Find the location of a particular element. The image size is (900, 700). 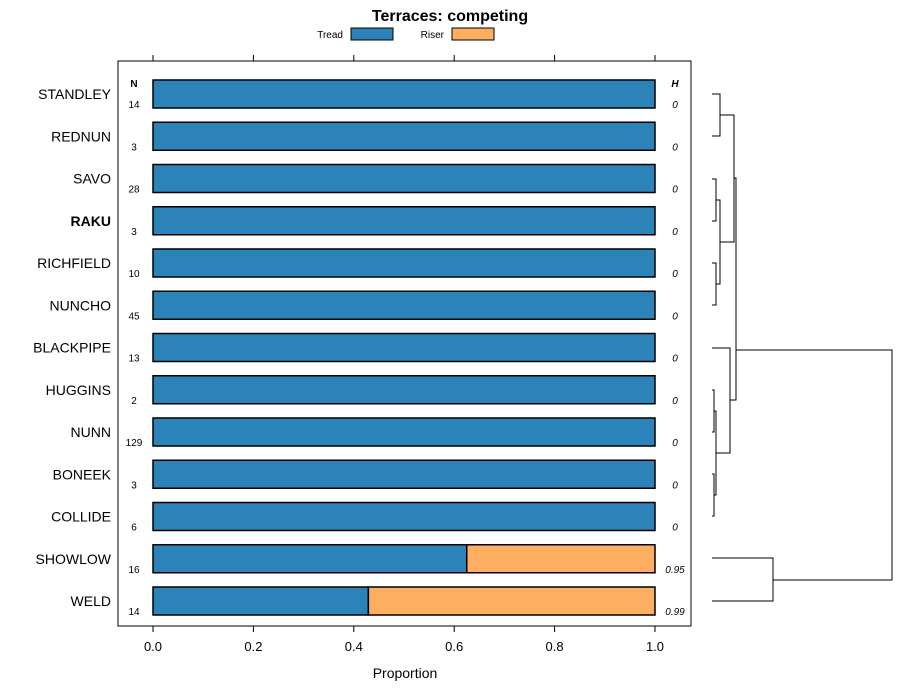

n-value-standley: 14 is located at coordinates (134, 105).